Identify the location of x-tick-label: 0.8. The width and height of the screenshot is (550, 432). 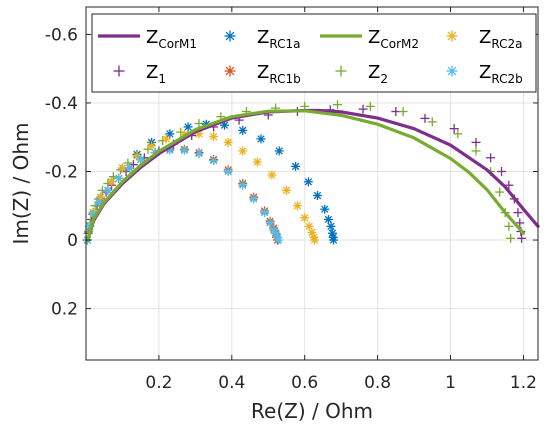
(377, 383).